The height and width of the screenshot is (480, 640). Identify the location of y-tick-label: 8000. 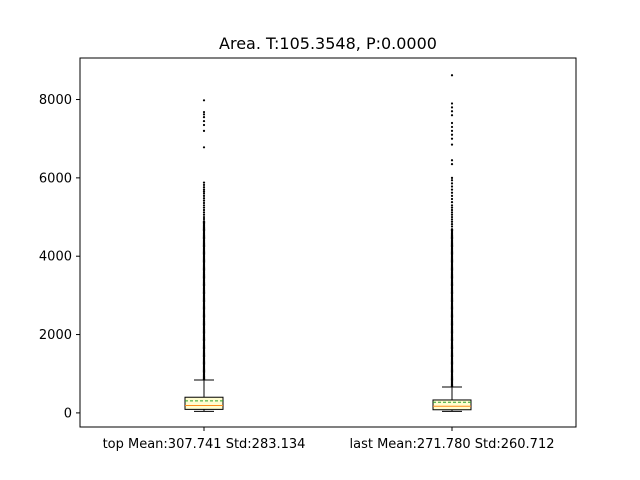
(55, 100).